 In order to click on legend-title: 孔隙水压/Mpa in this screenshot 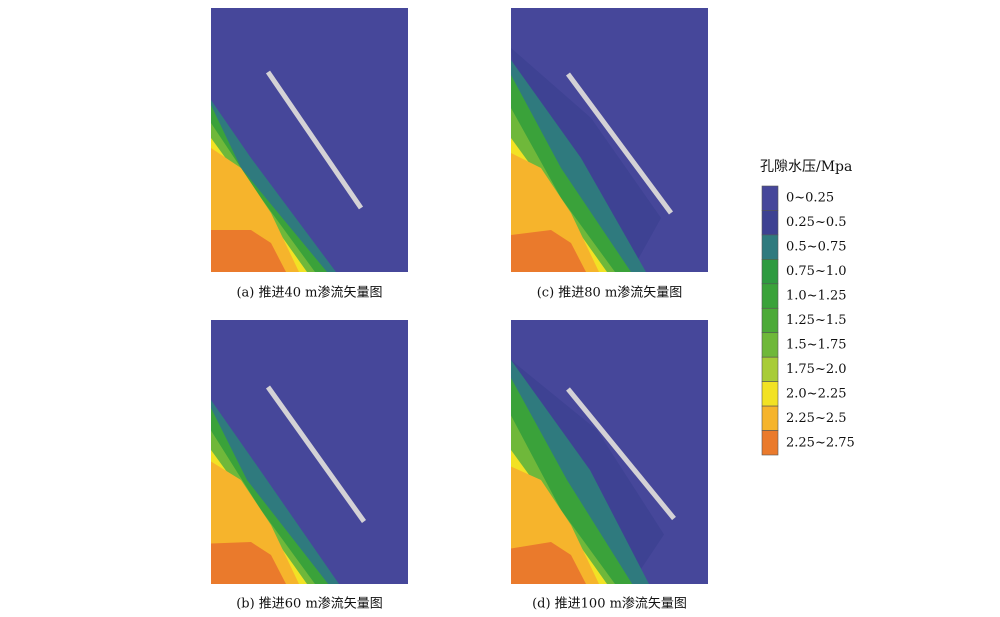, I will do `click(806, 167)`.